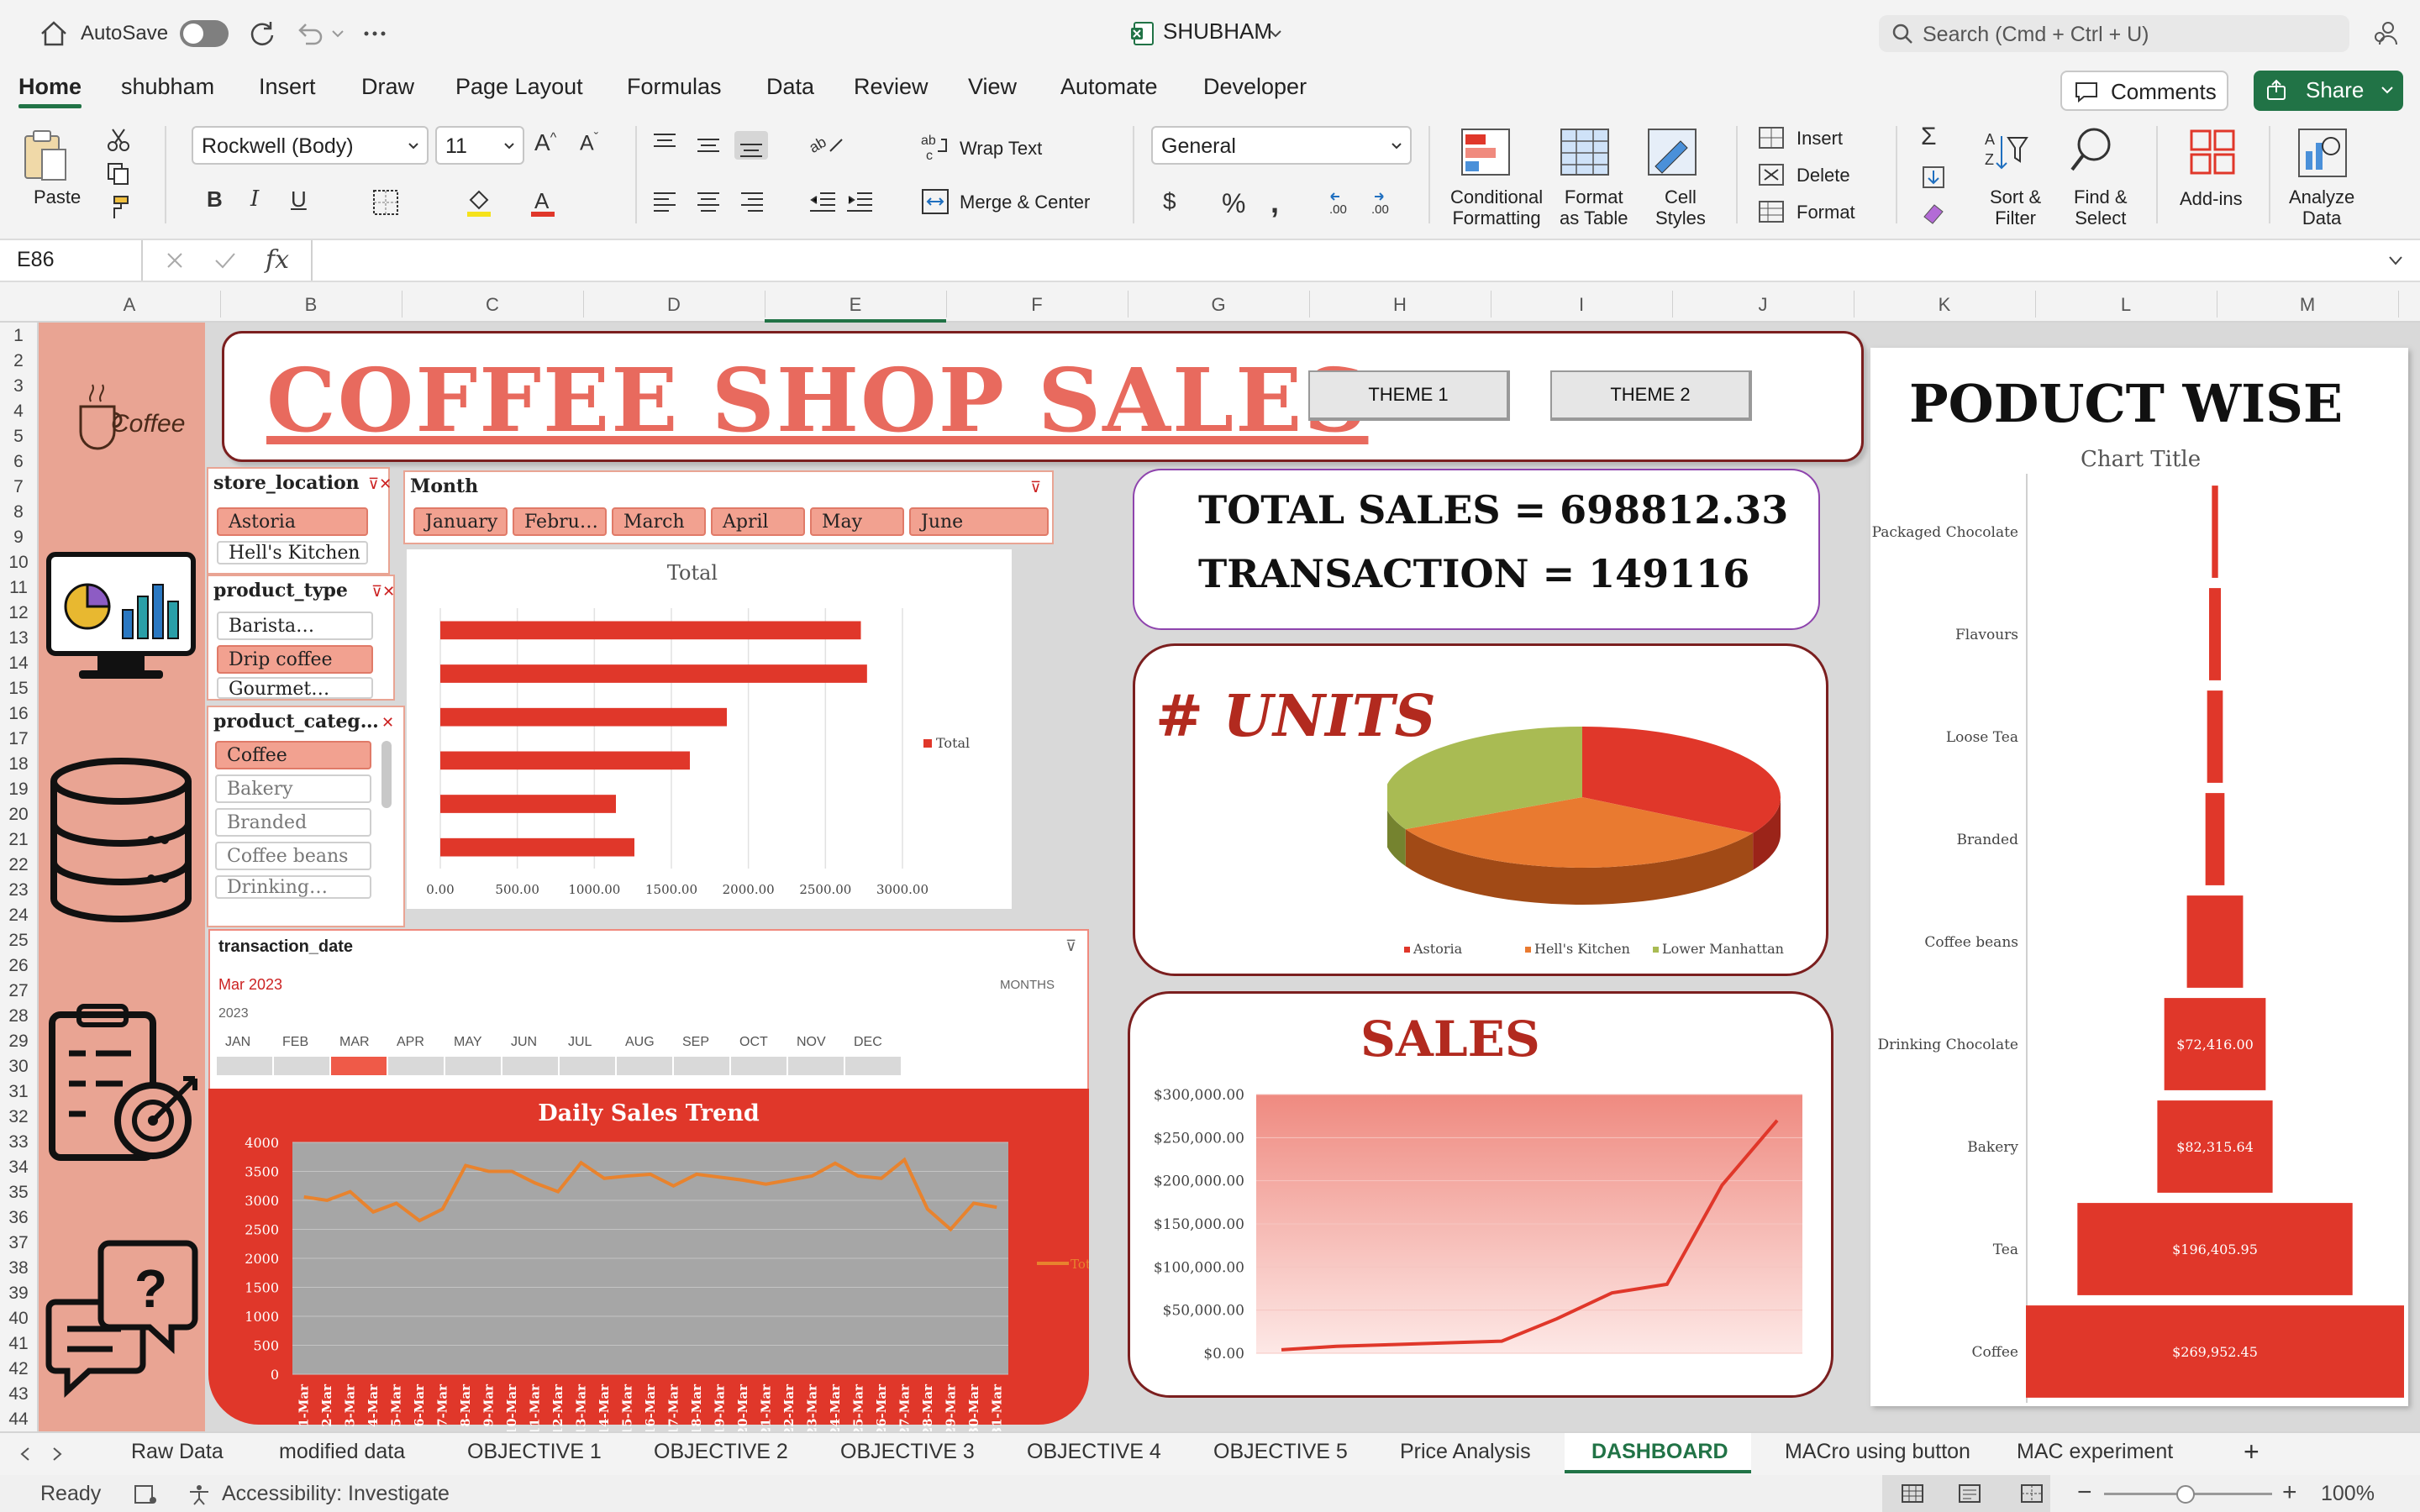 The width and height of the screenshot is (2420, 1512). I want to click on tab-formulas: Formulas, so click(674, 86).